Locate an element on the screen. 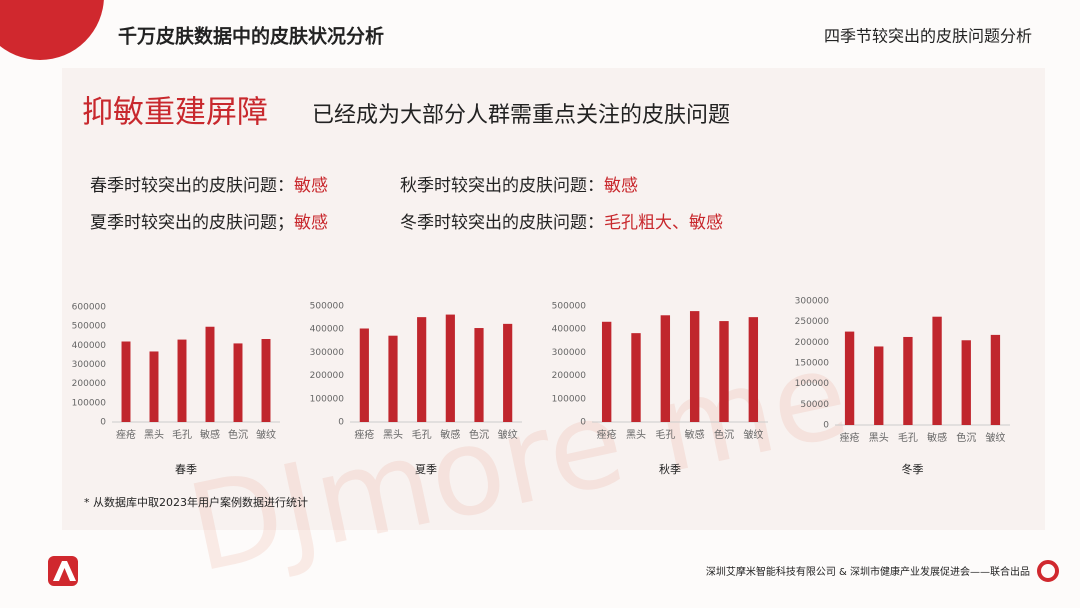 Image resolution: width=1080 pixels, height=608 pixels. finding: 秋季时较突出的皮肤问题：敏感 is located at coordinates (519, 186).